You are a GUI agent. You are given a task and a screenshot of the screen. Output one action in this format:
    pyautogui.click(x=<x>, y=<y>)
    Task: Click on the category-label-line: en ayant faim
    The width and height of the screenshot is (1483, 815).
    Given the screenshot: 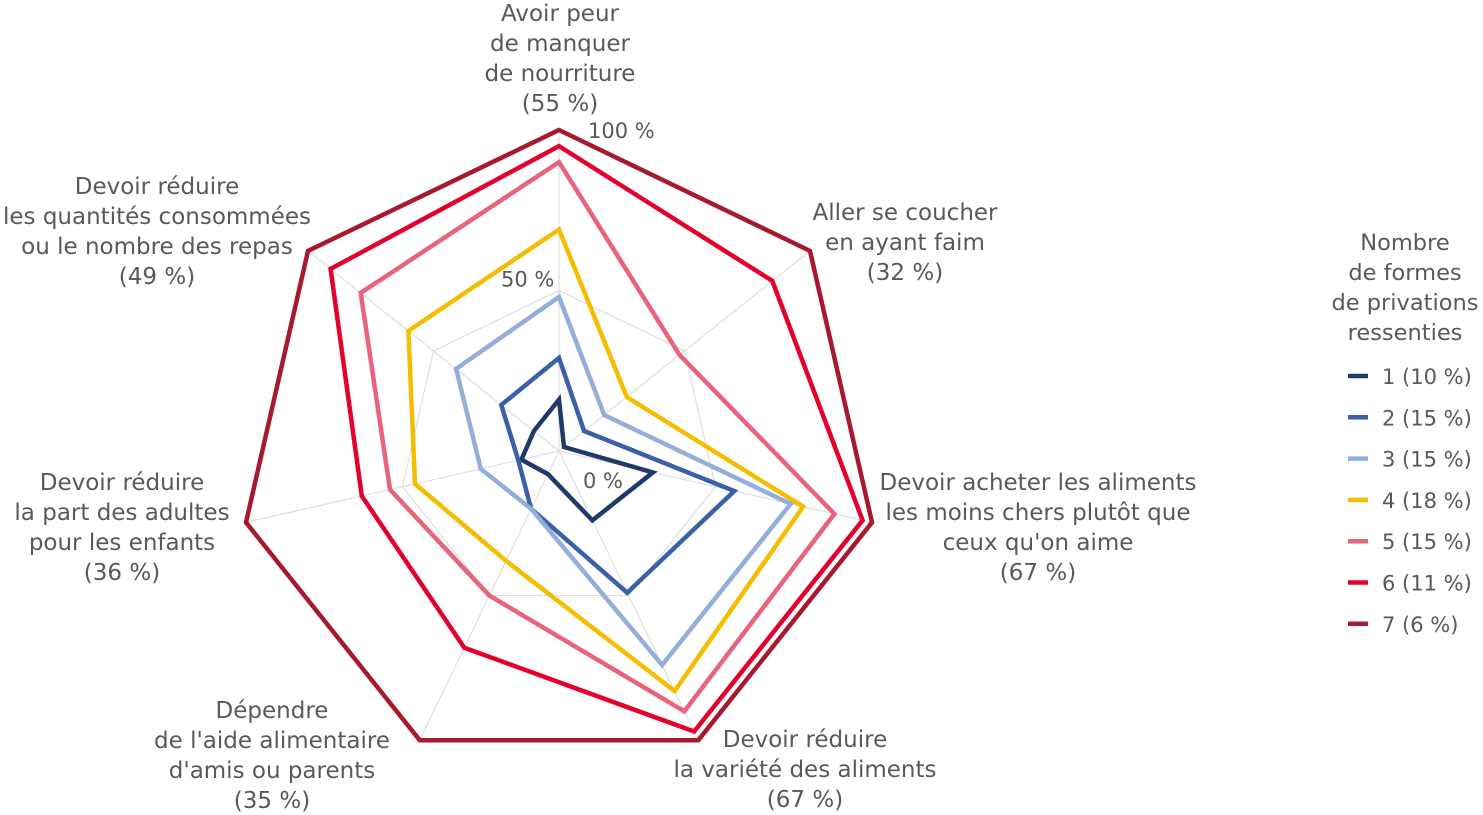 What is the action you would take?
    pyautogui.click(x=905, y=243)
    